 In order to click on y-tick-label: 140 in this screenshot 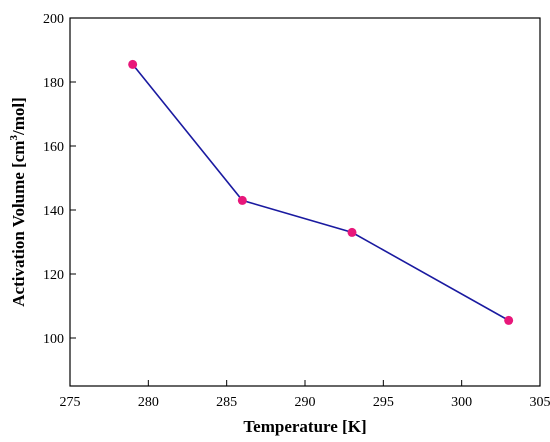, I will do `click(53, 211)`.